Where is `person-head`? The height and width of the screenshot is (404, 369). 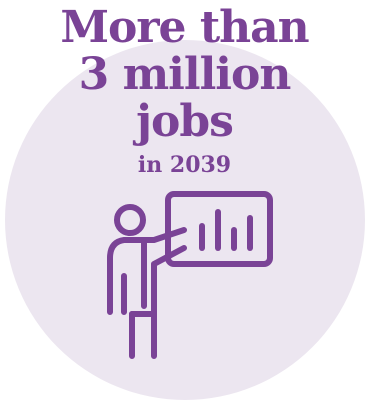
person-head is located at coordinates (130, 220).